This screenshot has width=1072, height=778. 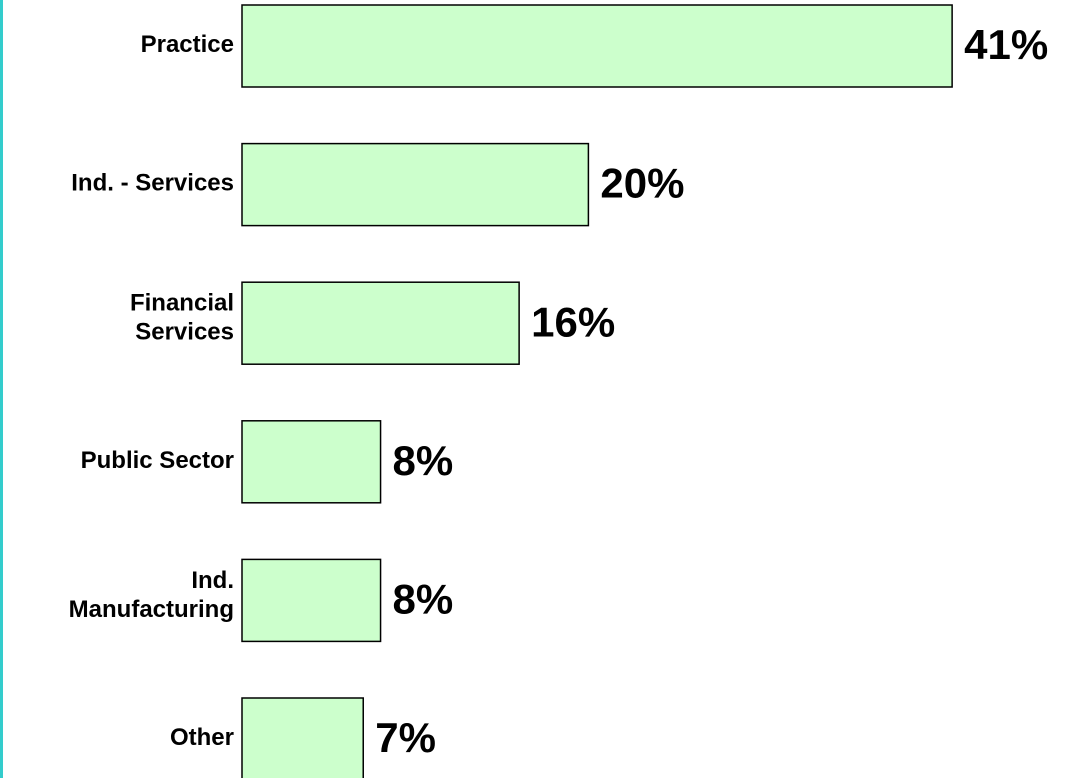 I want to click on category-label: Ind. Manufacturing, so click(x=151, y=595).